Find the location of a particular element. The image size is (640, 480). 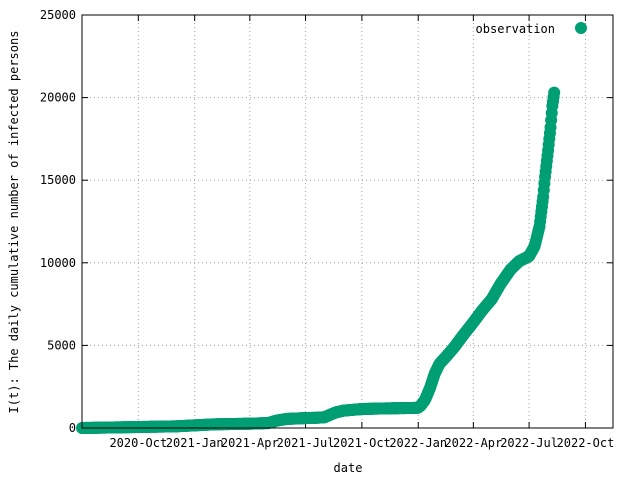

y-tick-label: 10000 is located at coordinates (58, 263).